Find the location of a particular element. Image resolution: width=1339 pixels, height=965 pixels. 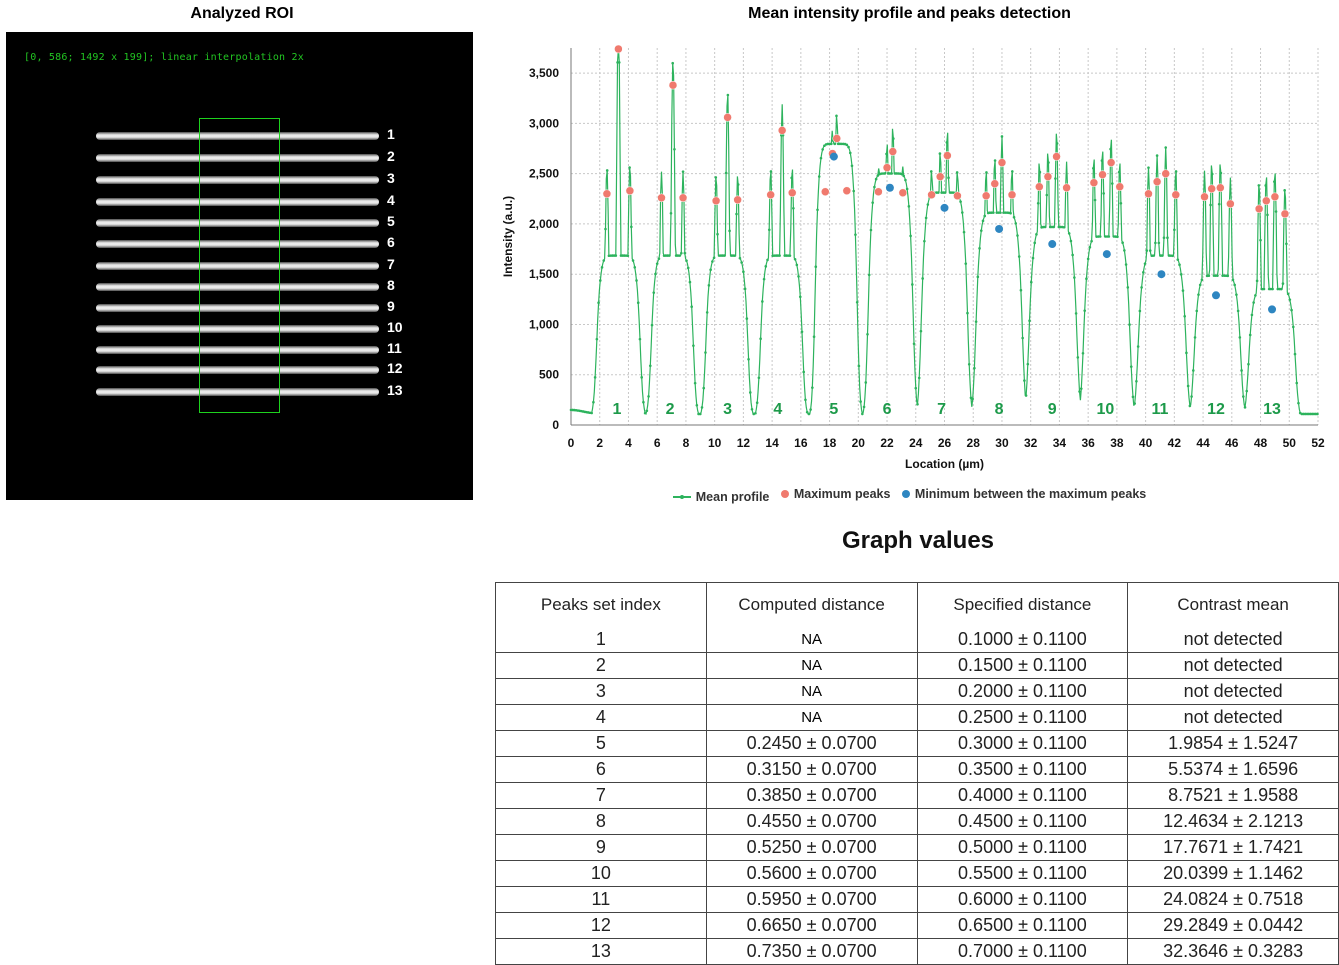

y-tick-label: 3,000 is located at coordinates (544, 123).